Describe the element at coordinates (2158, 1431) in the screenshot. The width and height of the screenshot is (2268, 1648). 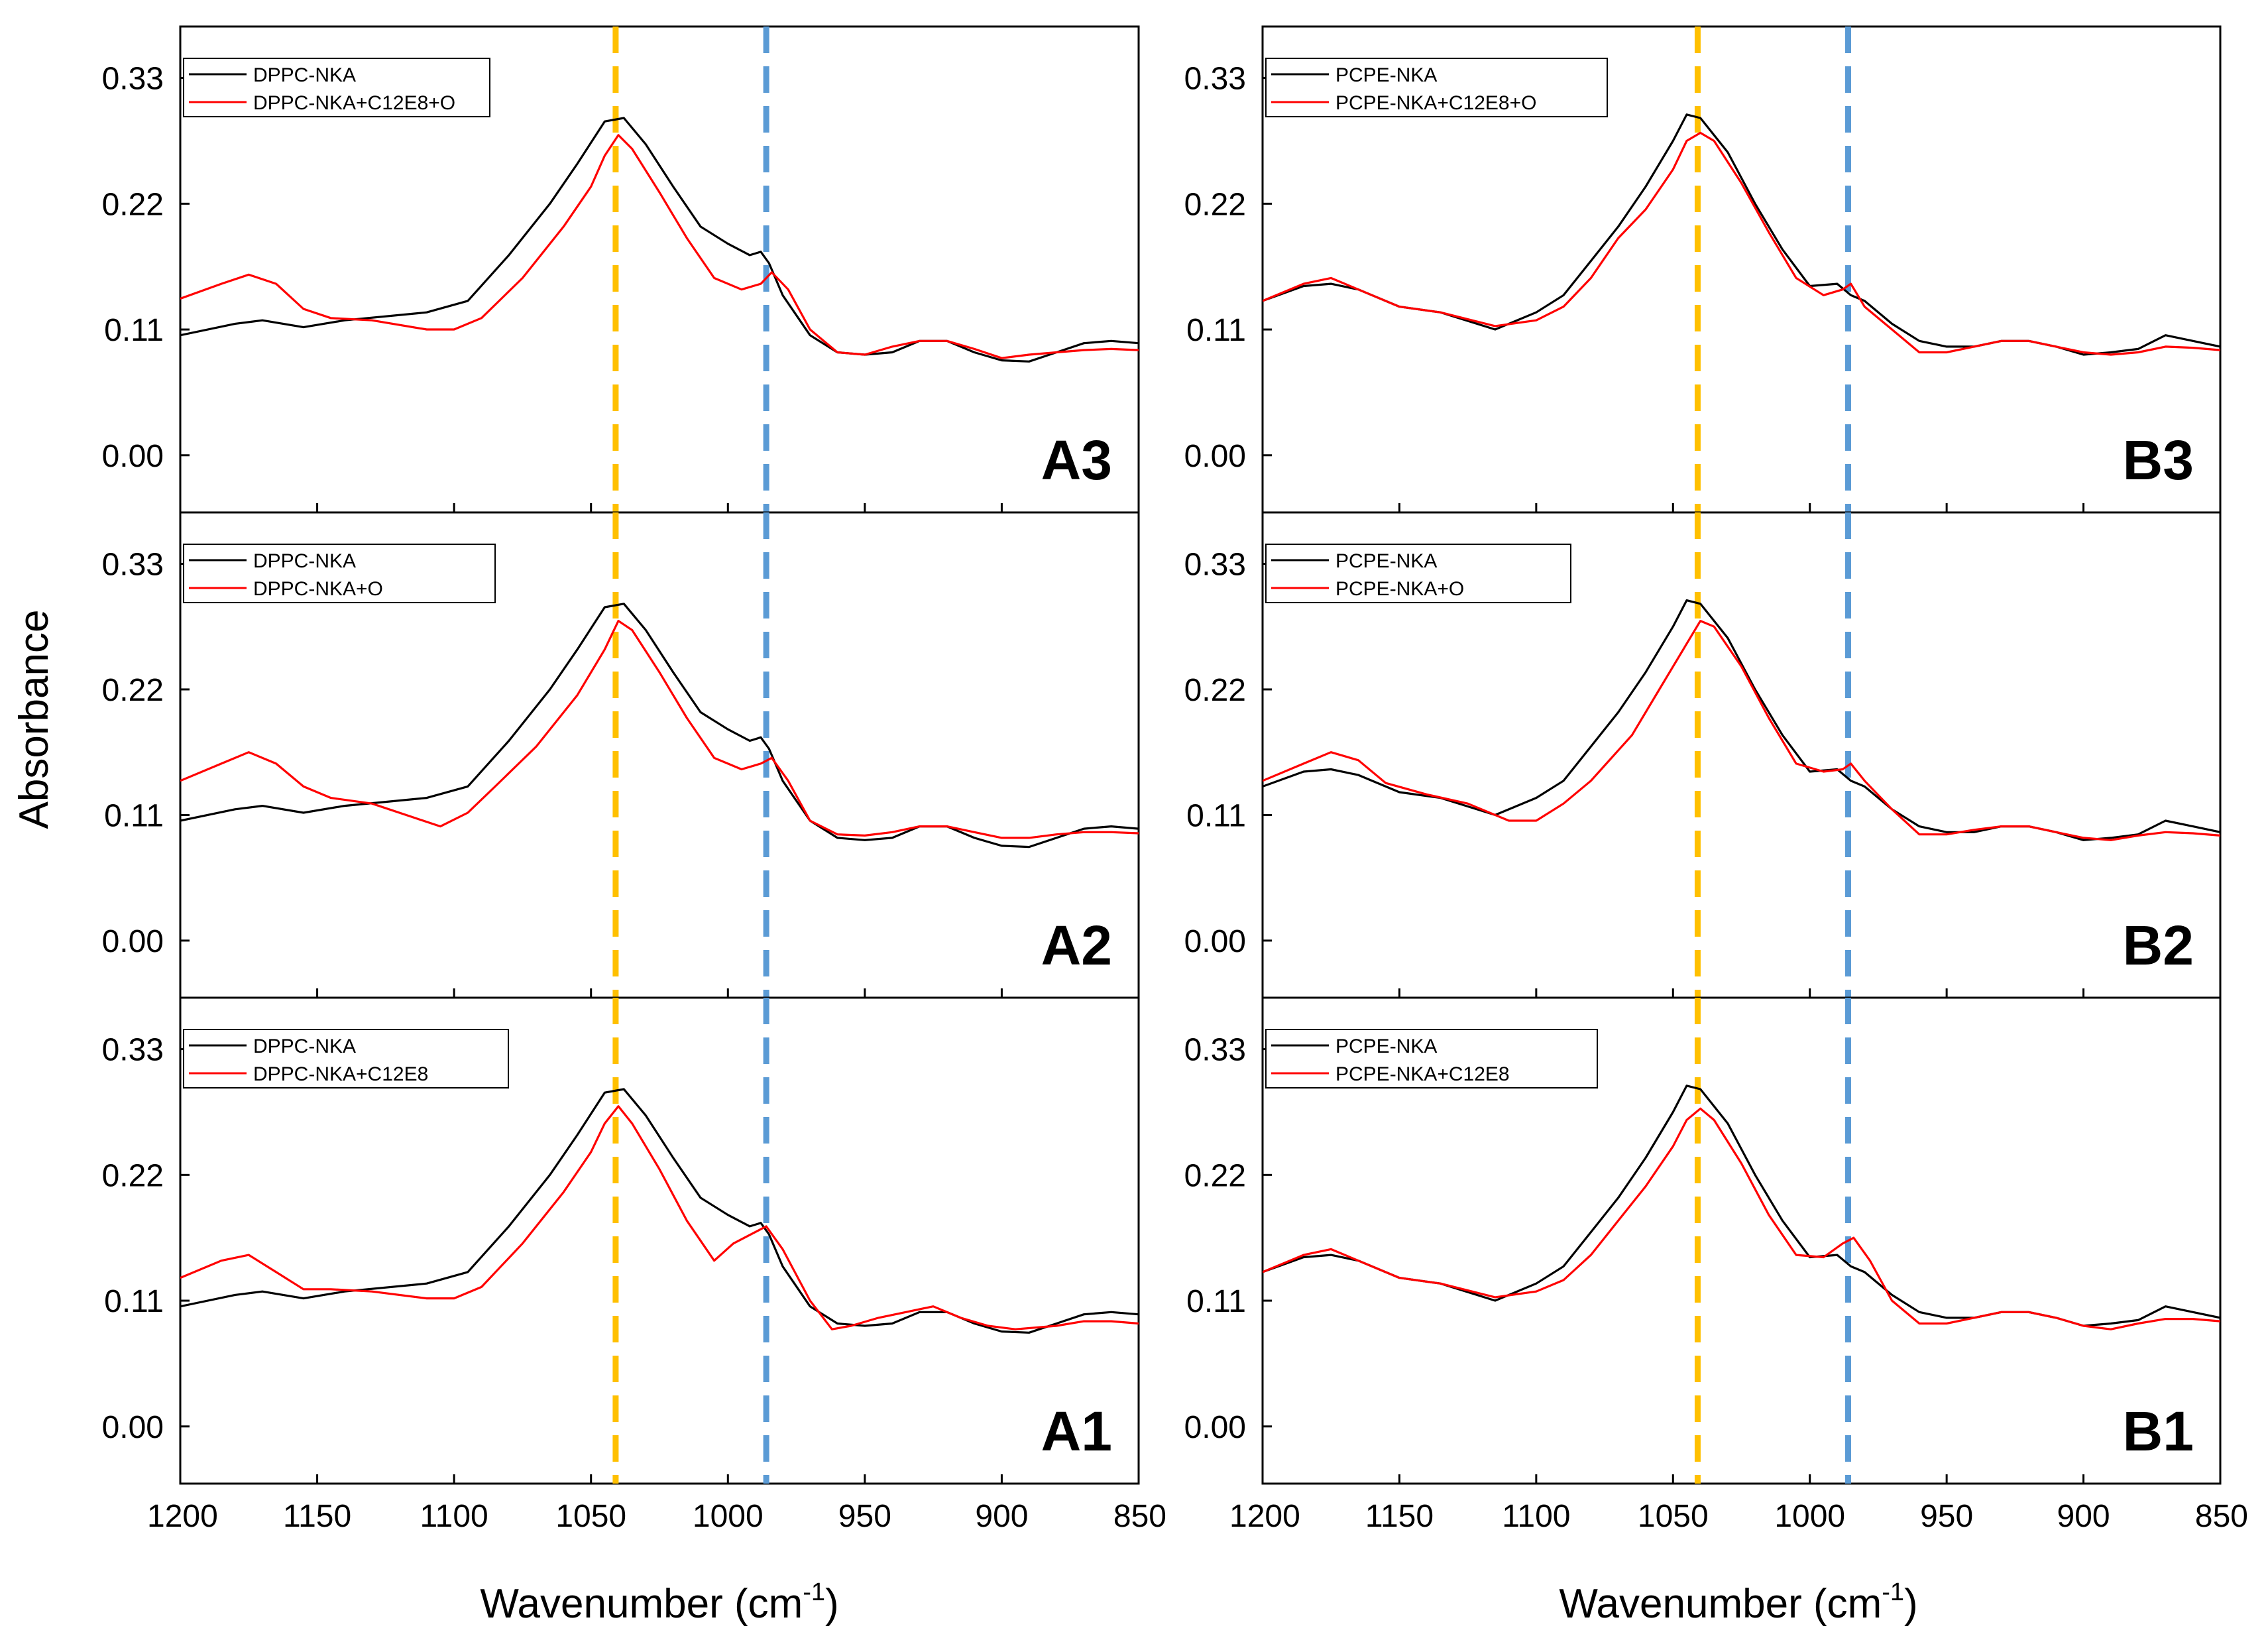
I see `panel-tag-label: B1` at that location.